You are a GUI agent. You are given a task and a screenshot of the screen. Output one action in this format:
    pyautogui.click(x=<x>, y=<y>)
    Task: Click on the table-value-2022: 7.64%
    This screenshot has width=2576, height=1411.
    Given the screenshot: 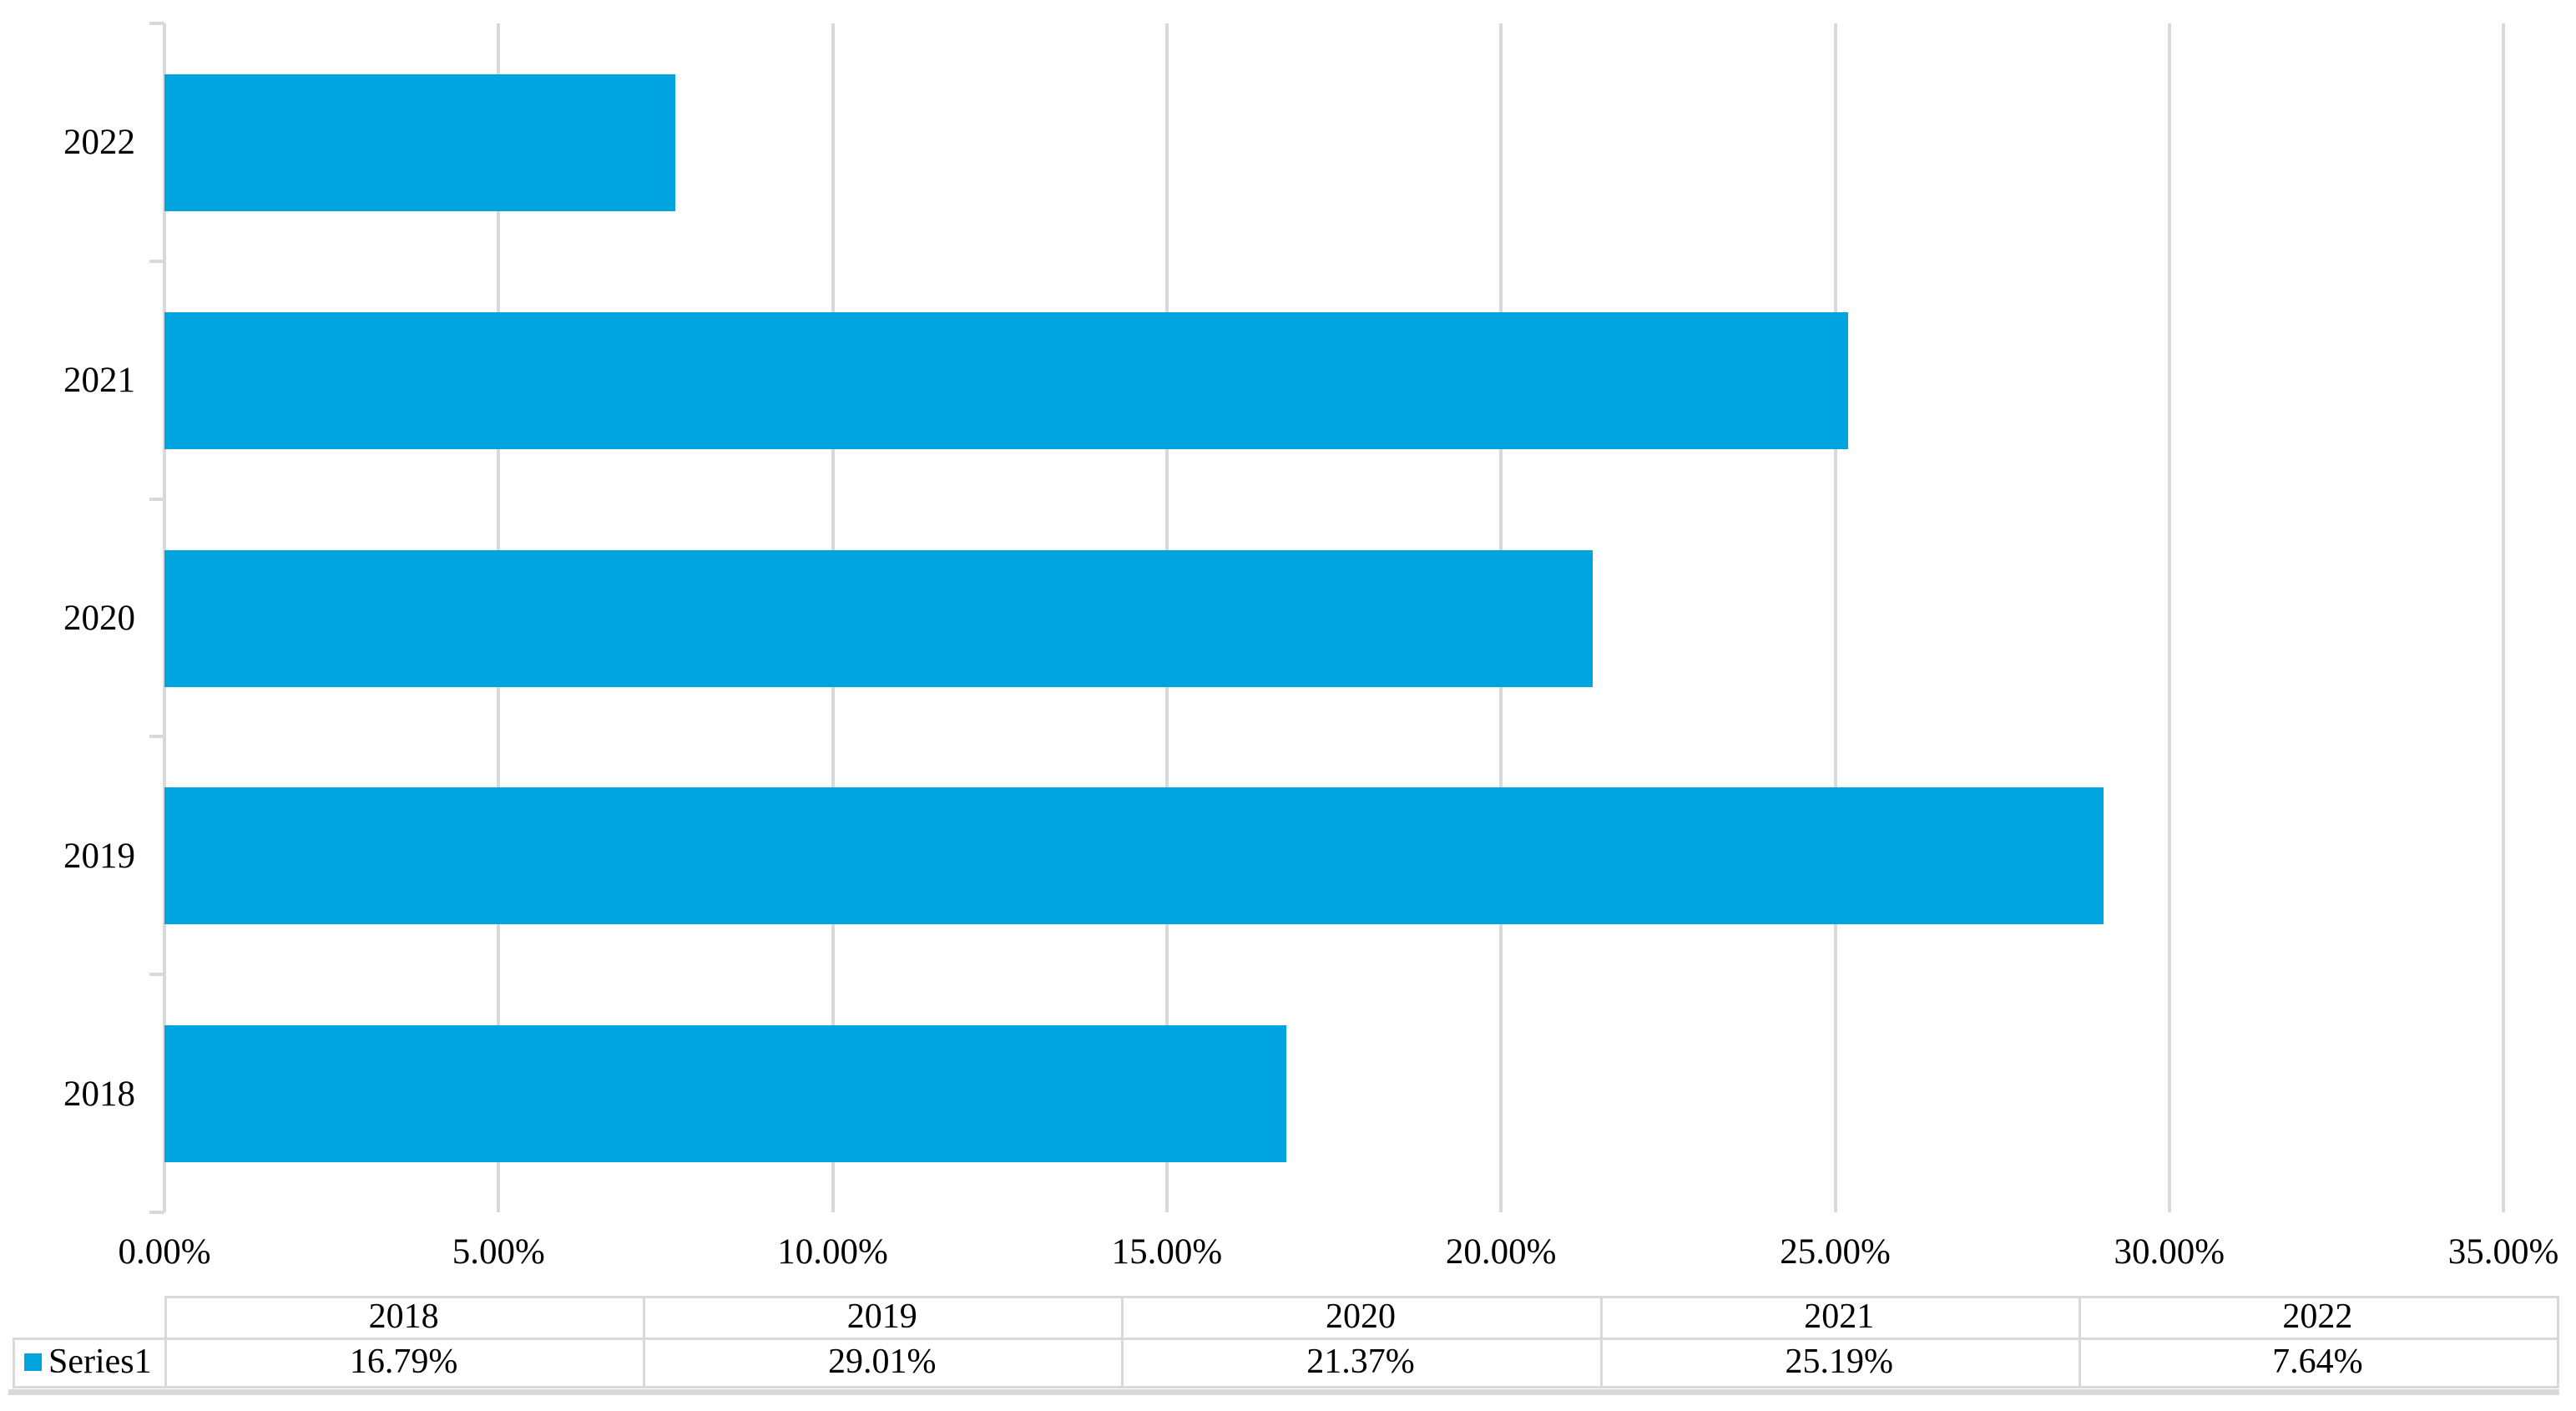 What is the action you would take?
    pyautogui.click(x=2317, y=1362)
    